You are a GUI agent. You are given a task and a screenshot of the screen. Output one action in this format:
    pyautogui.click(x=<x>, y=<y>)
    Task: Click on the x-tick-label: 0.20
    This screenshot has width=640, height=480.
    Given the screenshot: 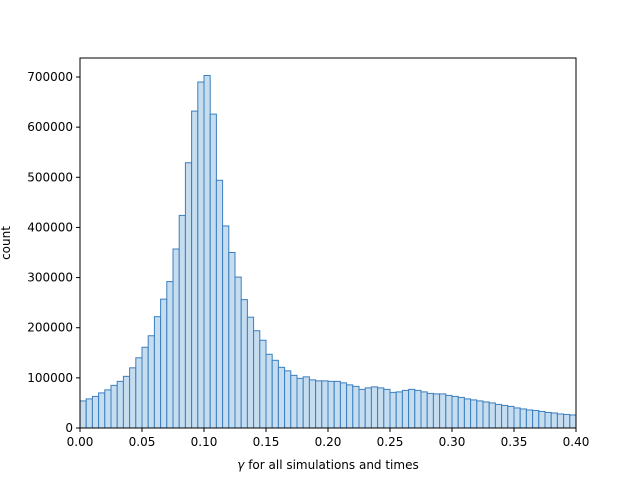 What is the action you would take?
    pyautogui.click(x=328, y=442)
    